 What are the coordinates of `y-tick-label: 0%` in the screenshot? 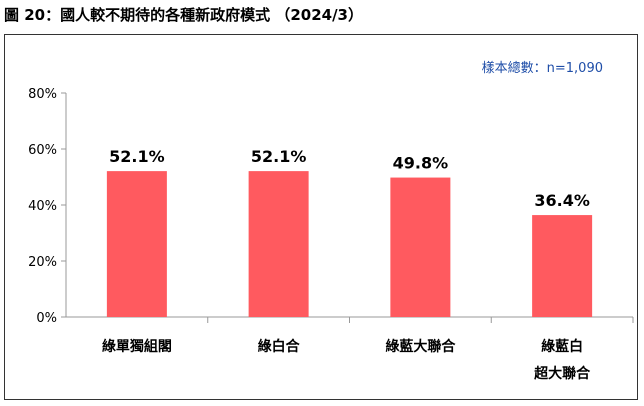 It's located at (46, 318).